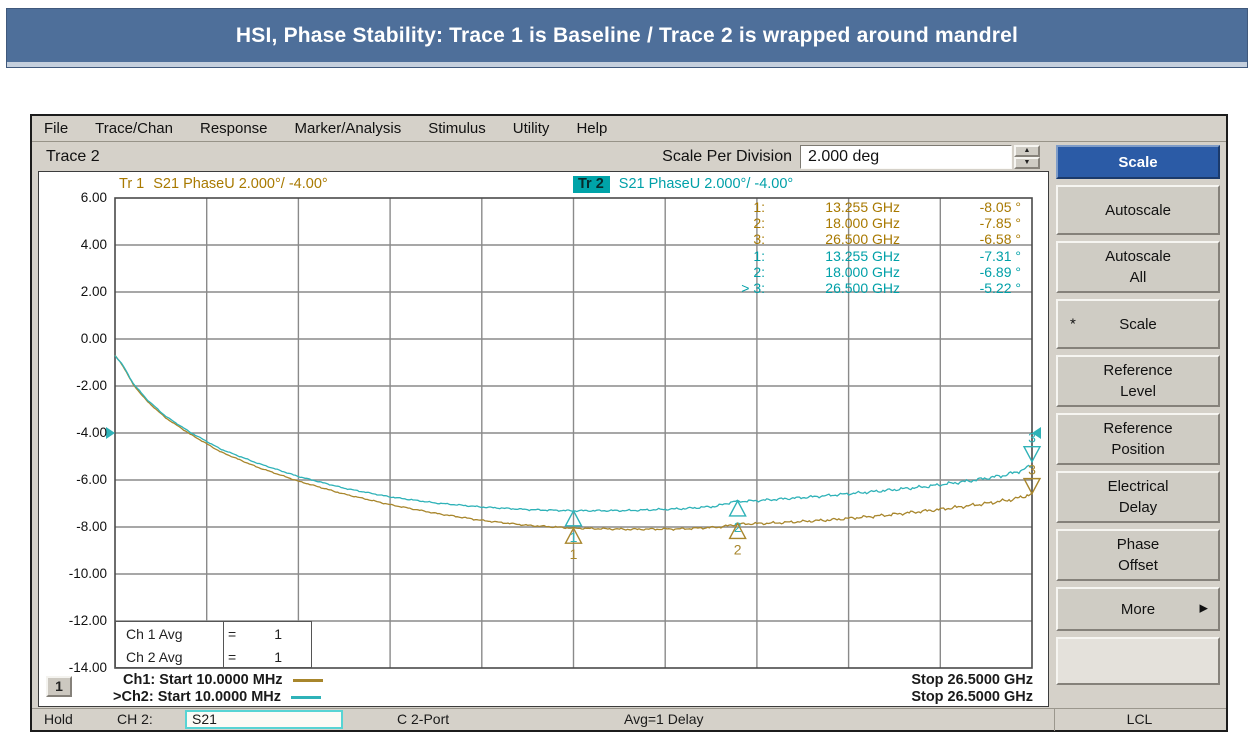  Describe the element at coordinates (753, 287) in the screenshot. I see `marker-readout-cell: > 3:` at that location.